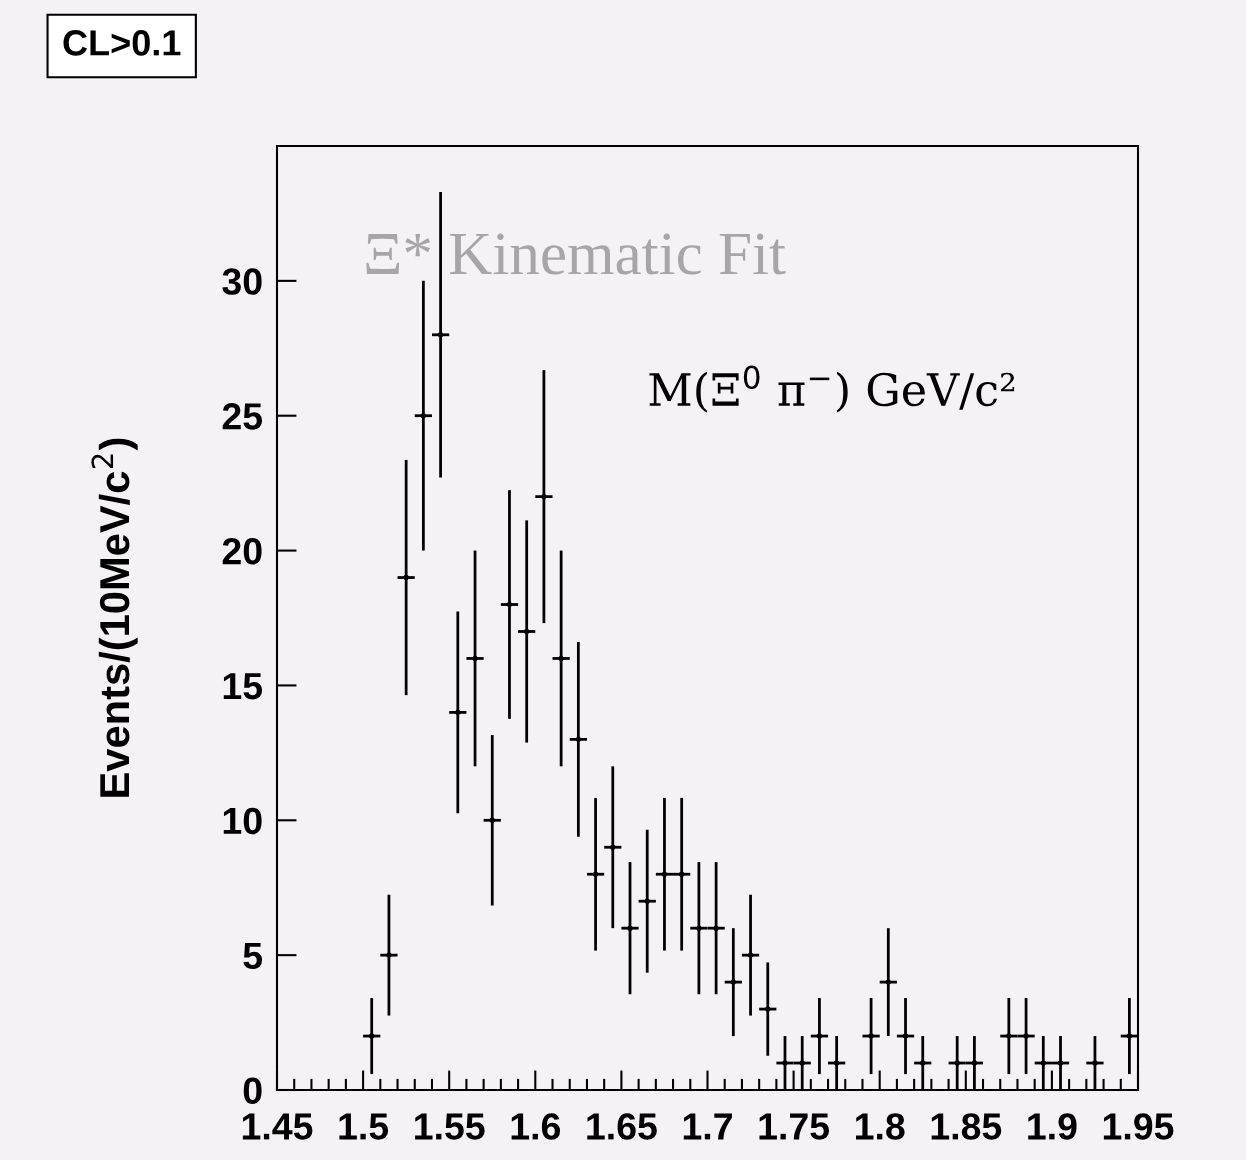 This screenshot has height=1160, width=1246. What do you see at coordinates (243, 686) in the screenshot?
I see `y-tick-label: 15` at bounding box center [243, 686].